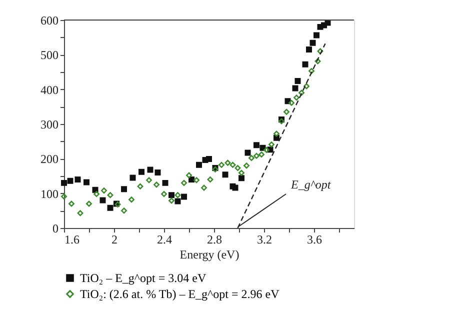  Describe the element at coordinates (311, 184) in the screenshot. I see `annotation: E_g^opt` at that location.